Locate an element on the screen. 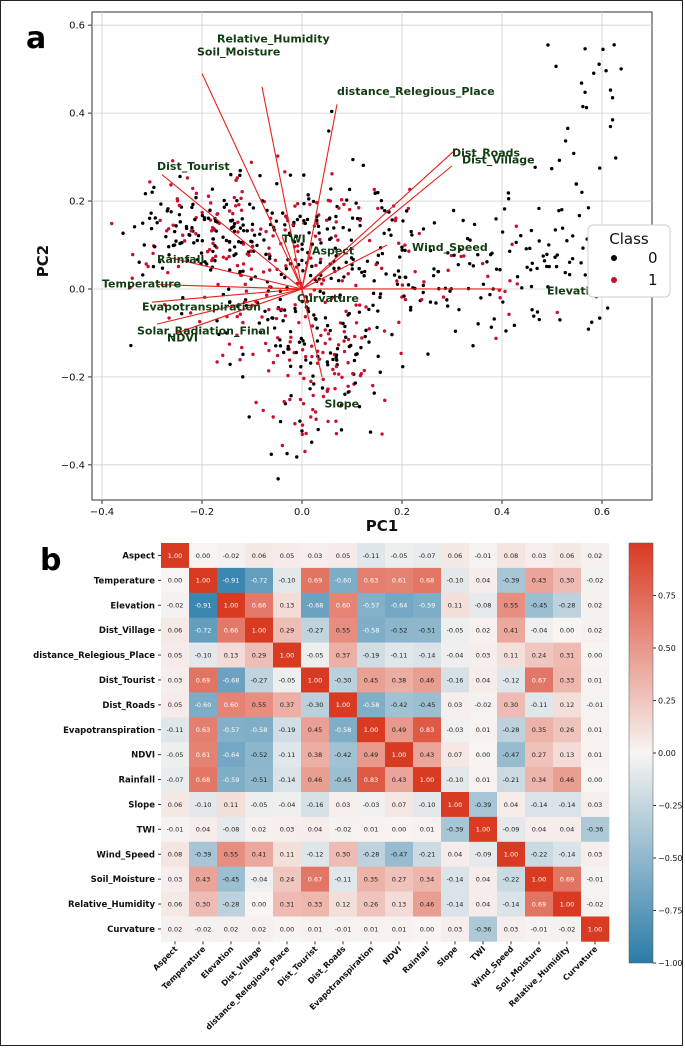 This screenshot has width=685, height=1048. heatmap-value: 0.01 is located at coordinates (483, 780).